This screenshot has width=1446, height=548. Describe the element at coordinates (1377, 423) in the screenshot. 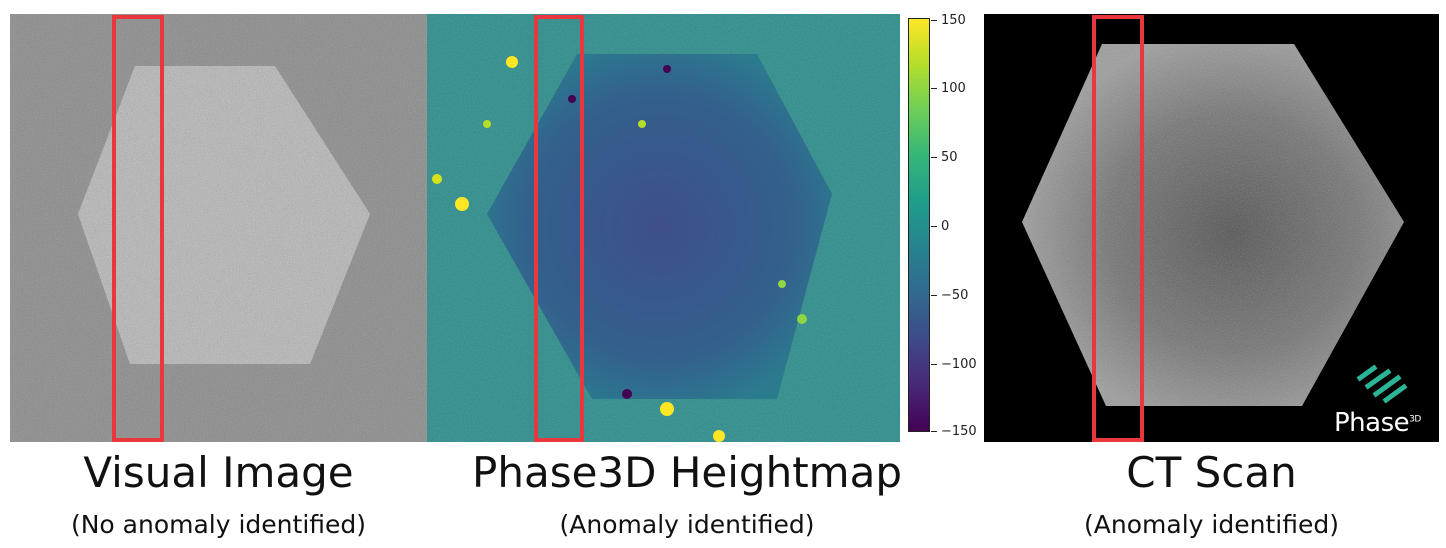

I see `logo-wordmark: Phase3D` at that location.